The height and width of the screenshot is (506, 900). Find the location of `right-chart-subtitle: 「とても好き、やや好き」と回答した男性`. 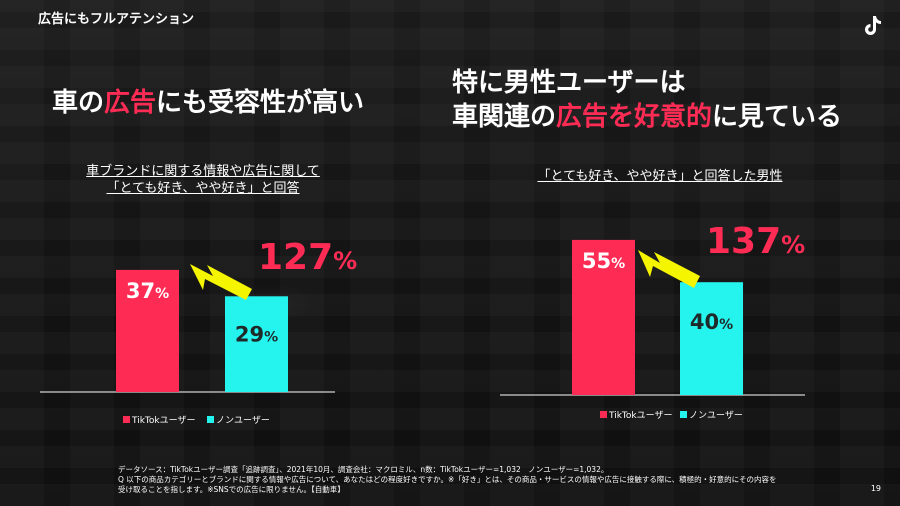

right-chart-subtitle: 「とても好き、やや好き」と回答した男性 is located at coordinates (660, 176).